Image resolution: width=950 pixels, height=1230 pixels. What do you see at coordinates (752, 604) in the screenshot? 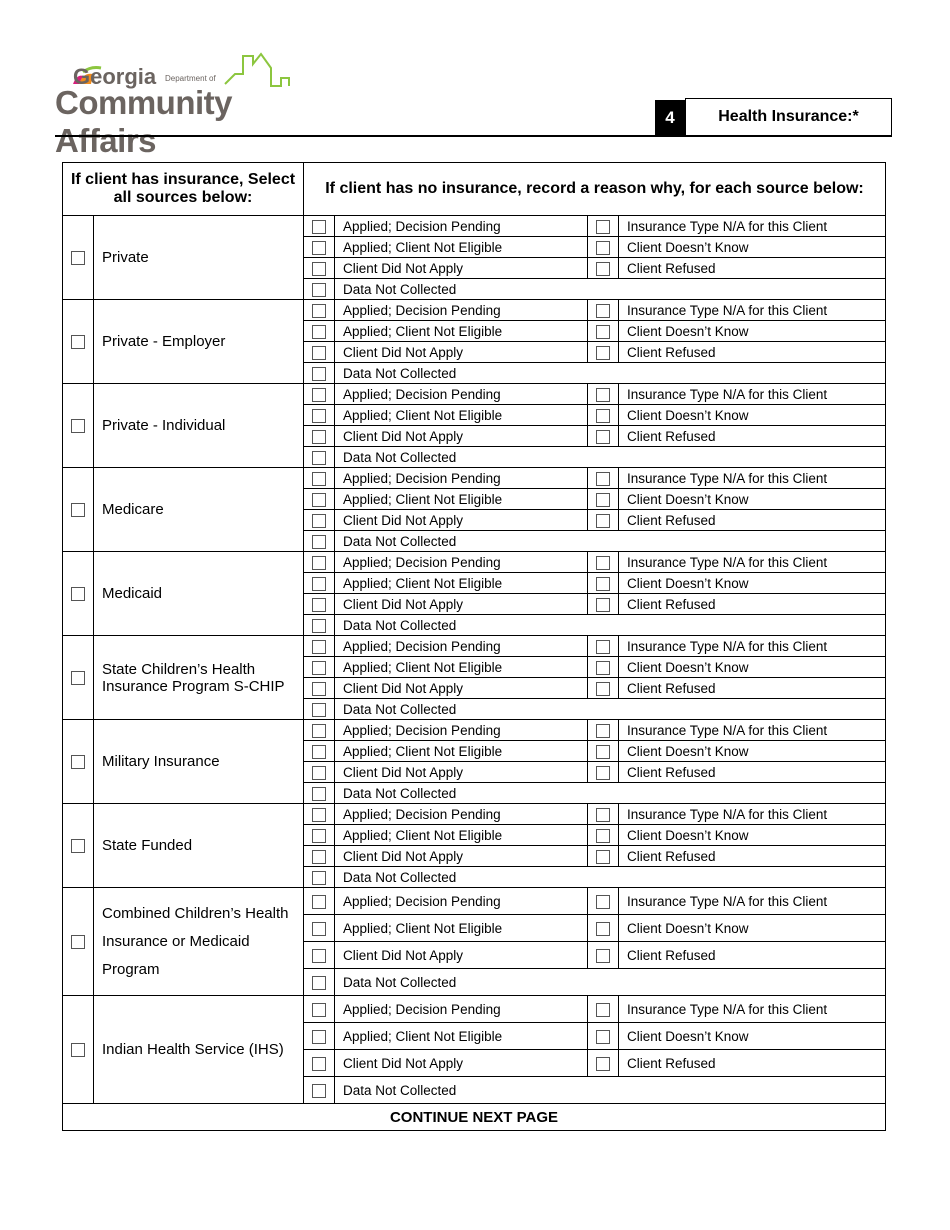
I see `reason-label: Client Refused` at bounding box center [752, 604].